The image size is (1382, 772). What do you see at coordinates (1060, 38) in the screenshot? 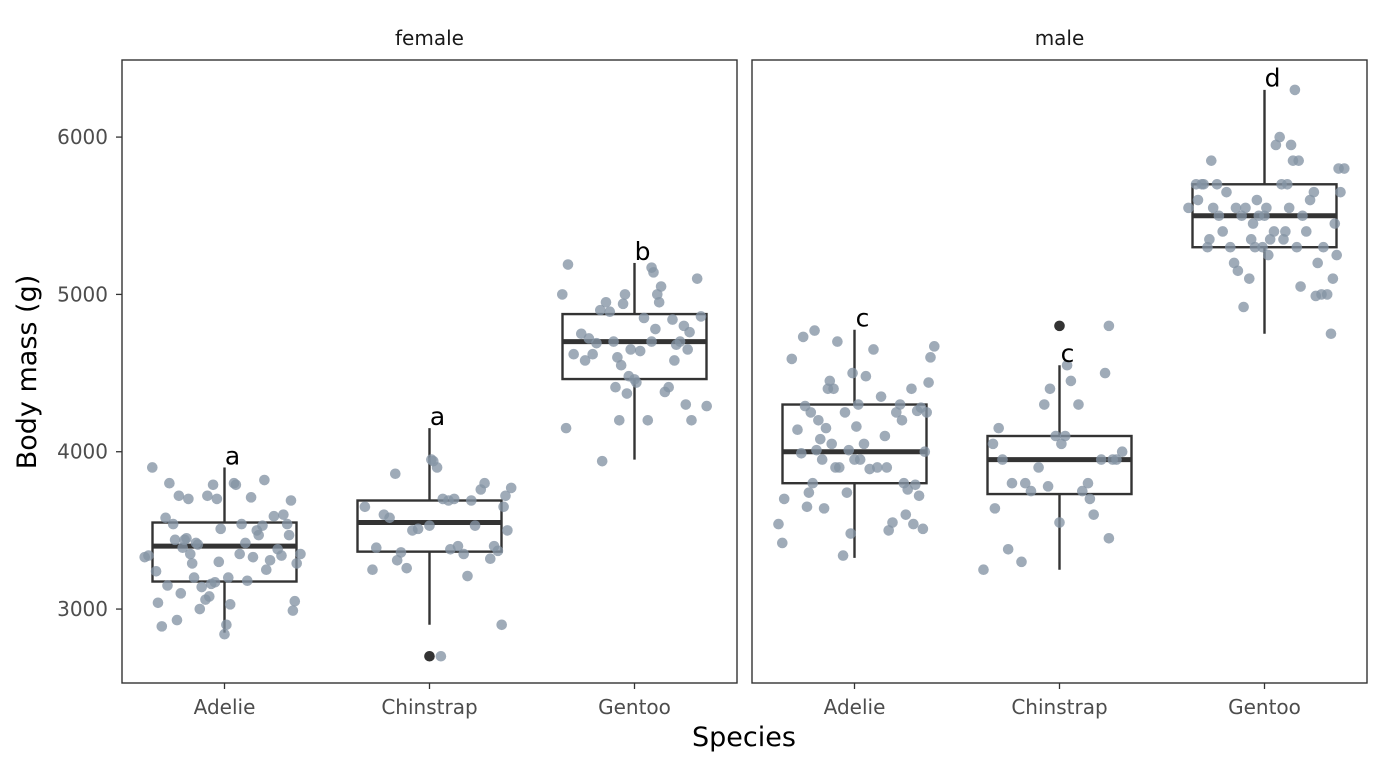
I see `facet-label-male: male` at bounding box center [1060, 38].